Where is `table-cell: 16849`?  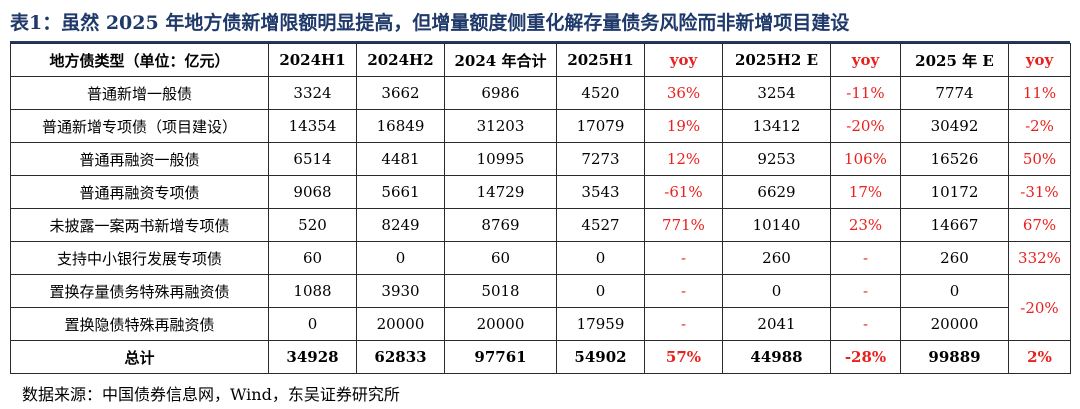
table-cell: 16849 is located at coordinates (400, 126).